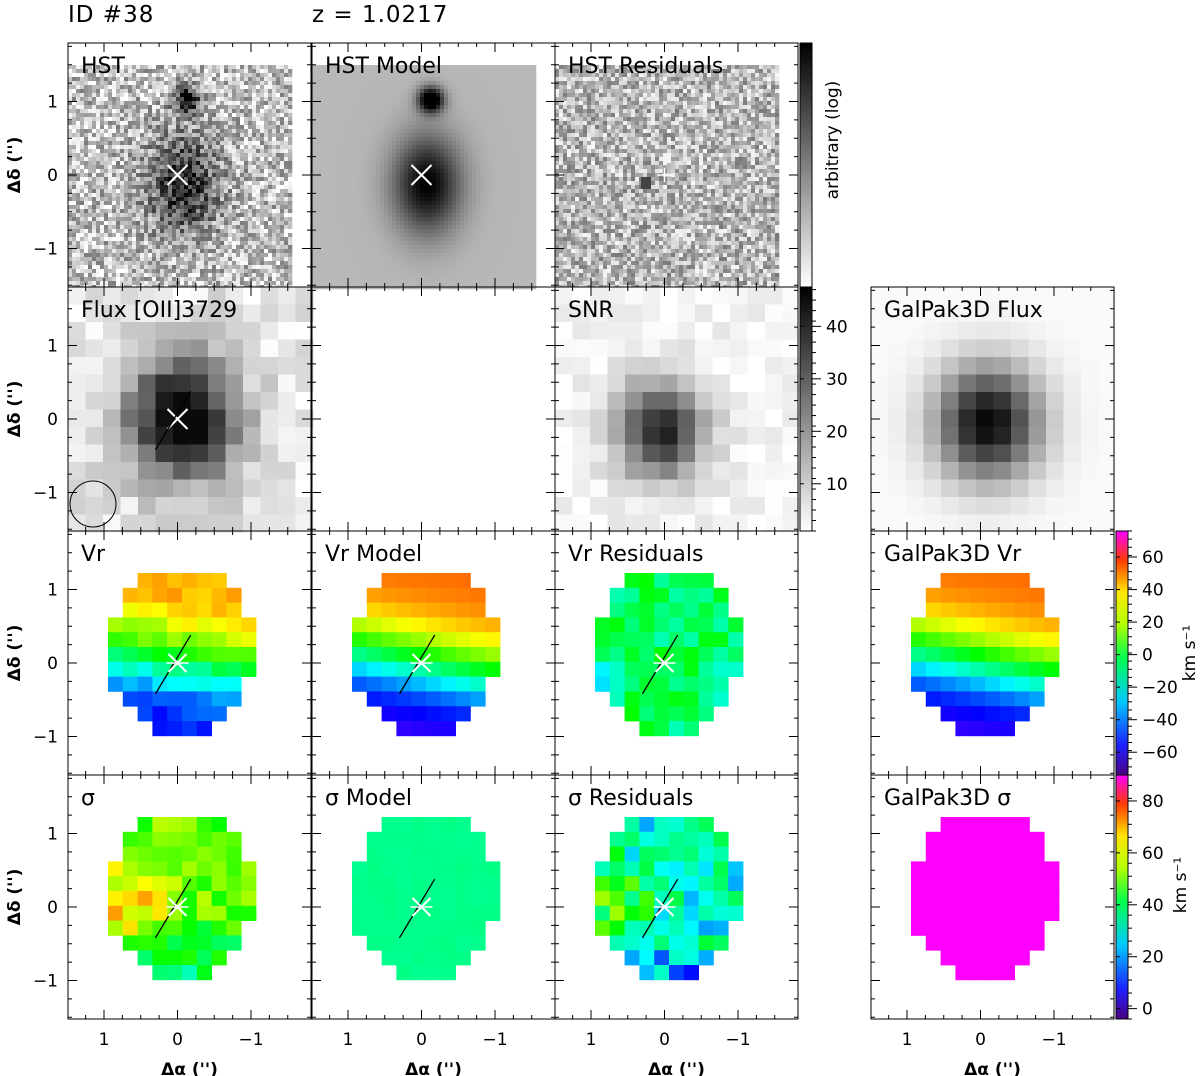 The height and width of the screenshot is (1076, 1200). Describe the element at coordinates (380, 15) in the screenshot. I see `redshift: z = 1.0217` at that location.